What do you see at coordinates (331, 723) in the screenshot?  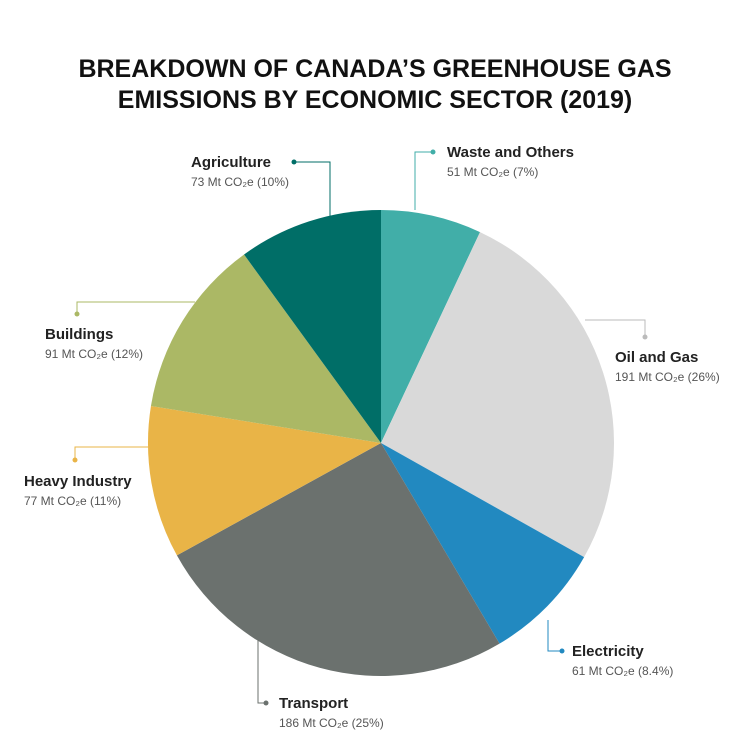 I see `slice-value-label: 186 Mt CO₂e (25%)` at bounding box center [331, 723].